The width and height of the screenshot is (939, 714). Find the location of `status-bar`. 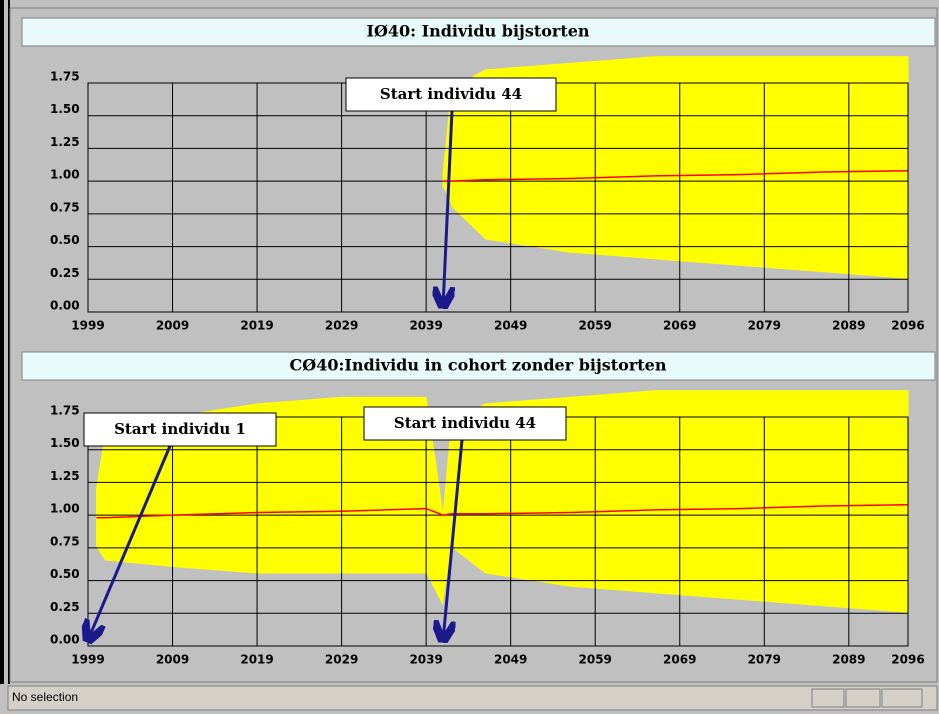

status-bar is located at coordinates (472, 698).